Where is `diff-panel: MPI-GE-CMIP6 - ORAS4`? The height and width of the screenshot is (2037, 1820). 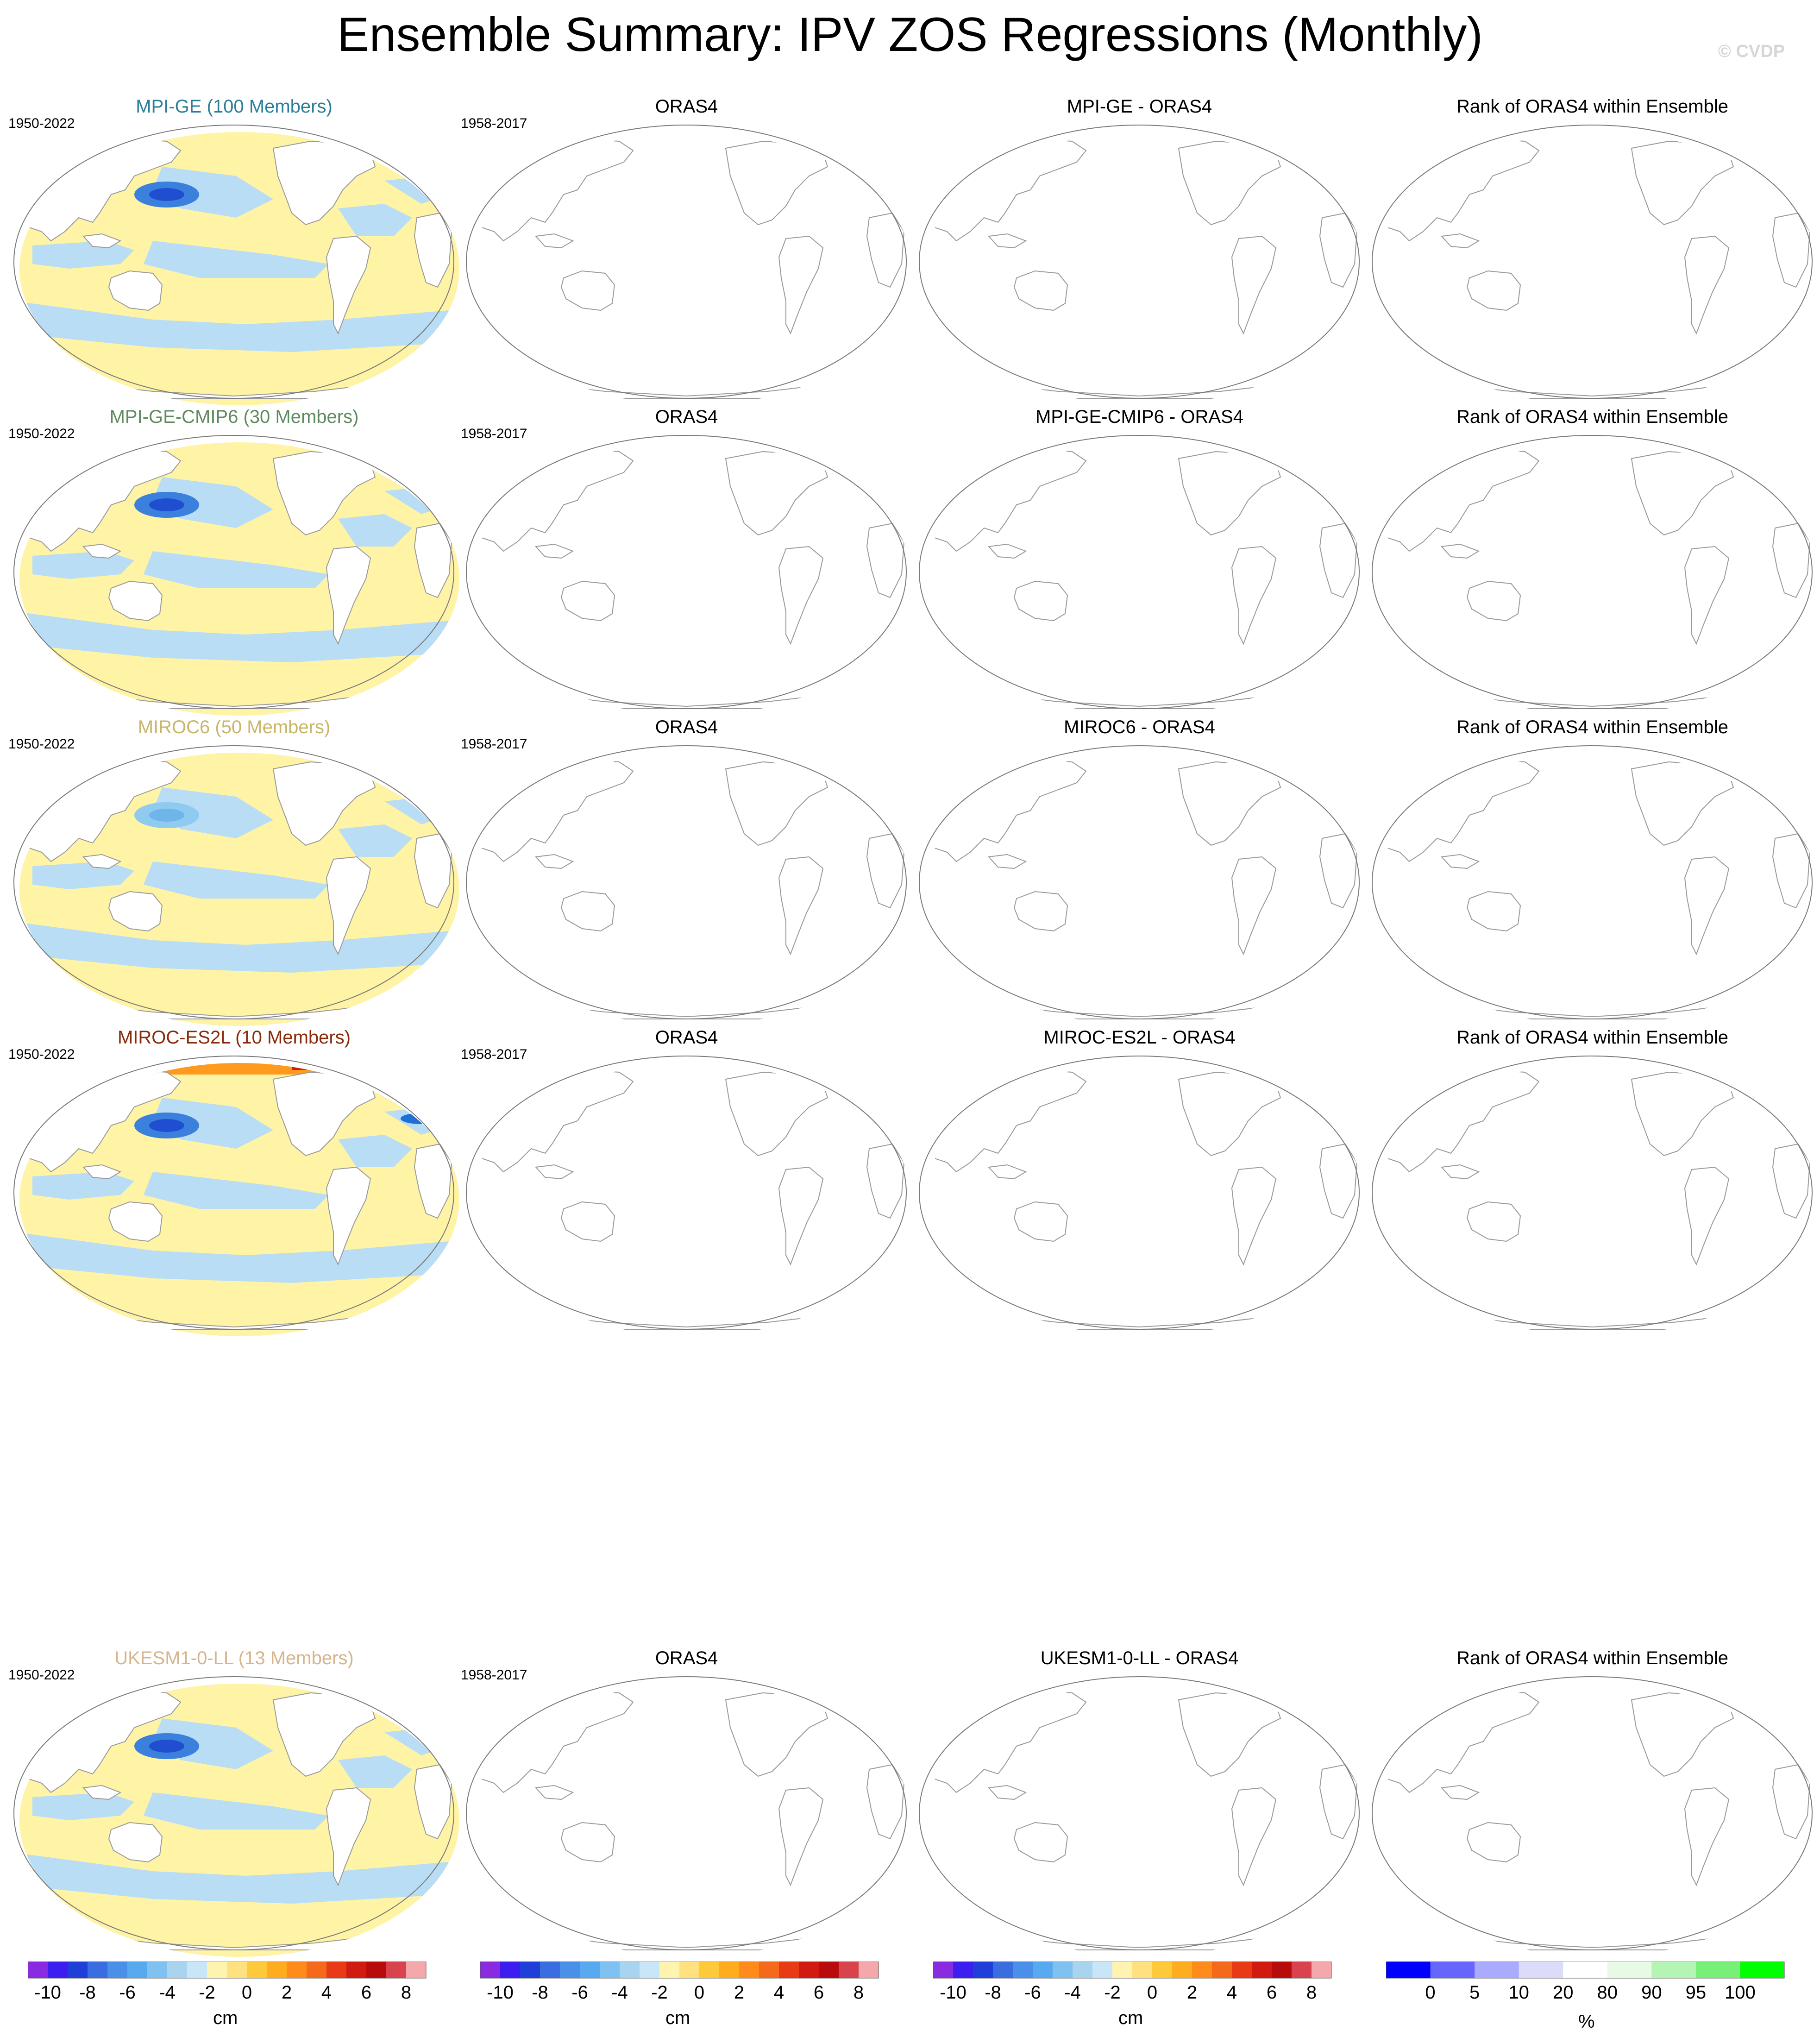
diff-panel: MPI-GE-CMIP6 - ORAS4 is located at coordinates (1139, 560).